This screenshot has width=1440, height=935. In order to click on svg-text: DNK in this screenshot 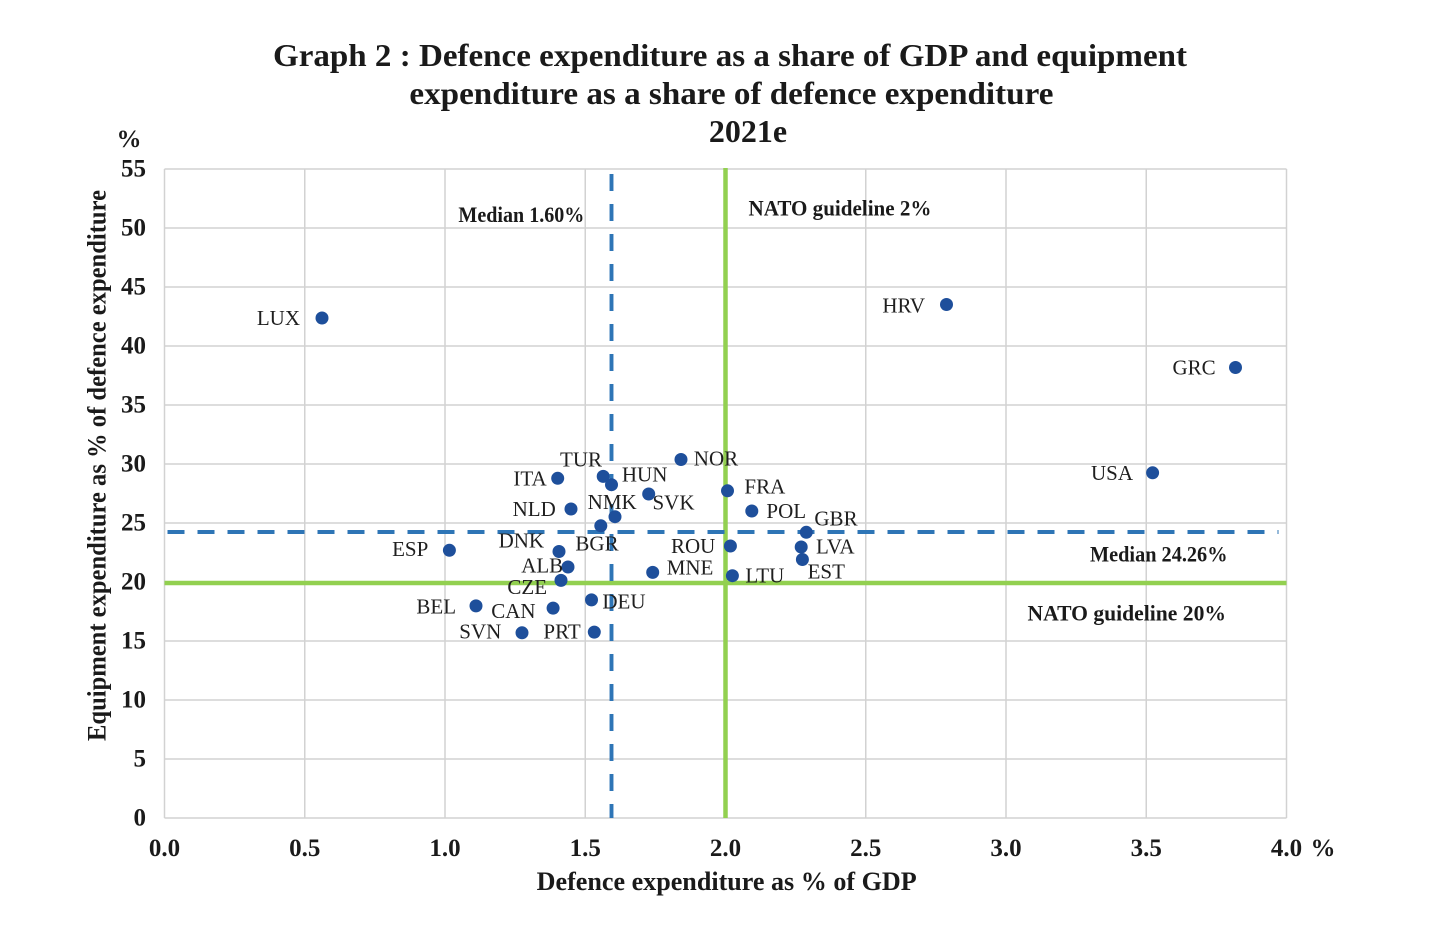, I will do `click(522, 541)`.